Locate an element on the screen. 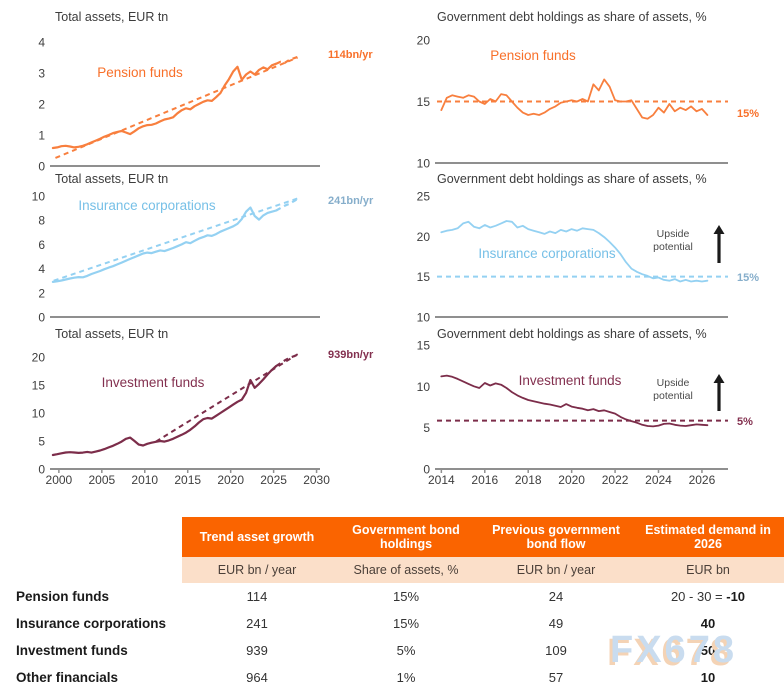 This screenshot has height=693, width=784. demand-value: 10 is located at coordinates (708, 677).